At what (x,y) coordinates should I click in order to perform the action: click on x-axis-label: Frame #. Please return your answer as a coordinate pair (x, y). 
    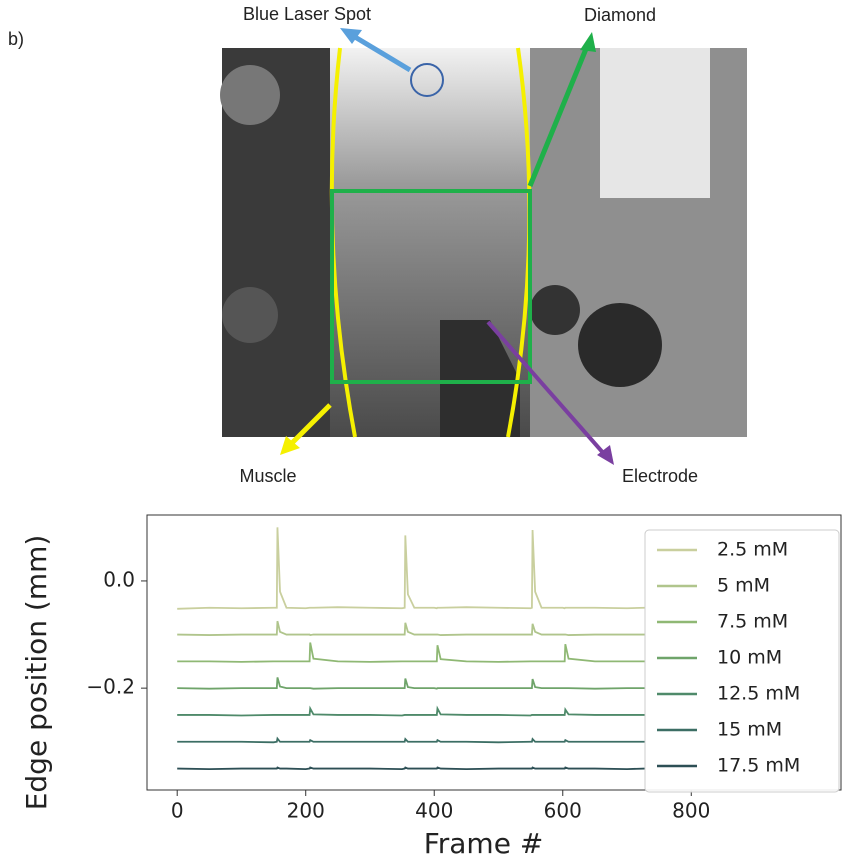
    Looking at the image, I should click on (484, 843).